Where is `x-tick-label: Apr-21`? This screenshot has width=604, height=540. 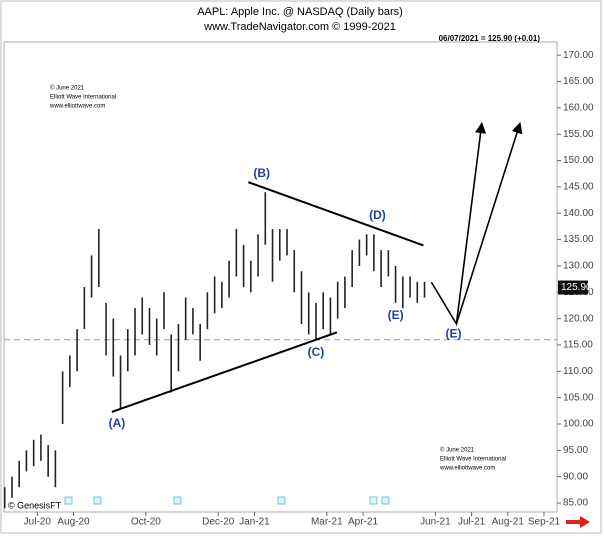
x-tick-label: Apr-21 is located at coordinates (363, 522).